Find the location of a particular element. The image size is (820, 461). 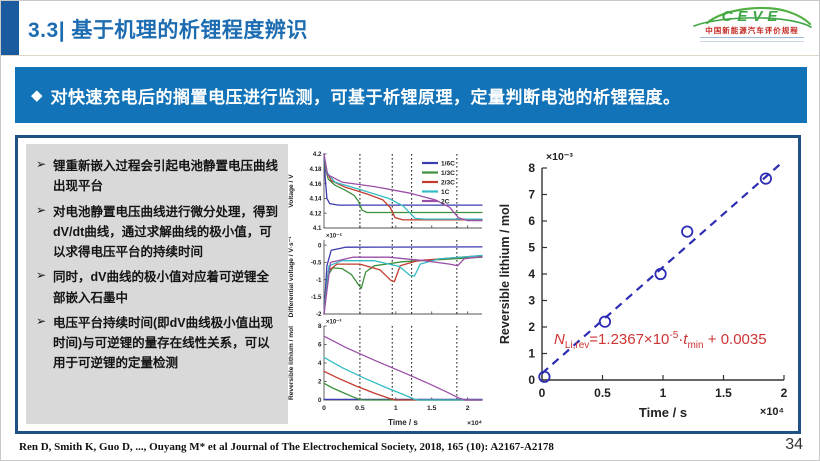

bullet-item: ➢ 锂重新嵌入过程会引起电池静置电压曲线出现平台 is located at coordinates (158, 176).